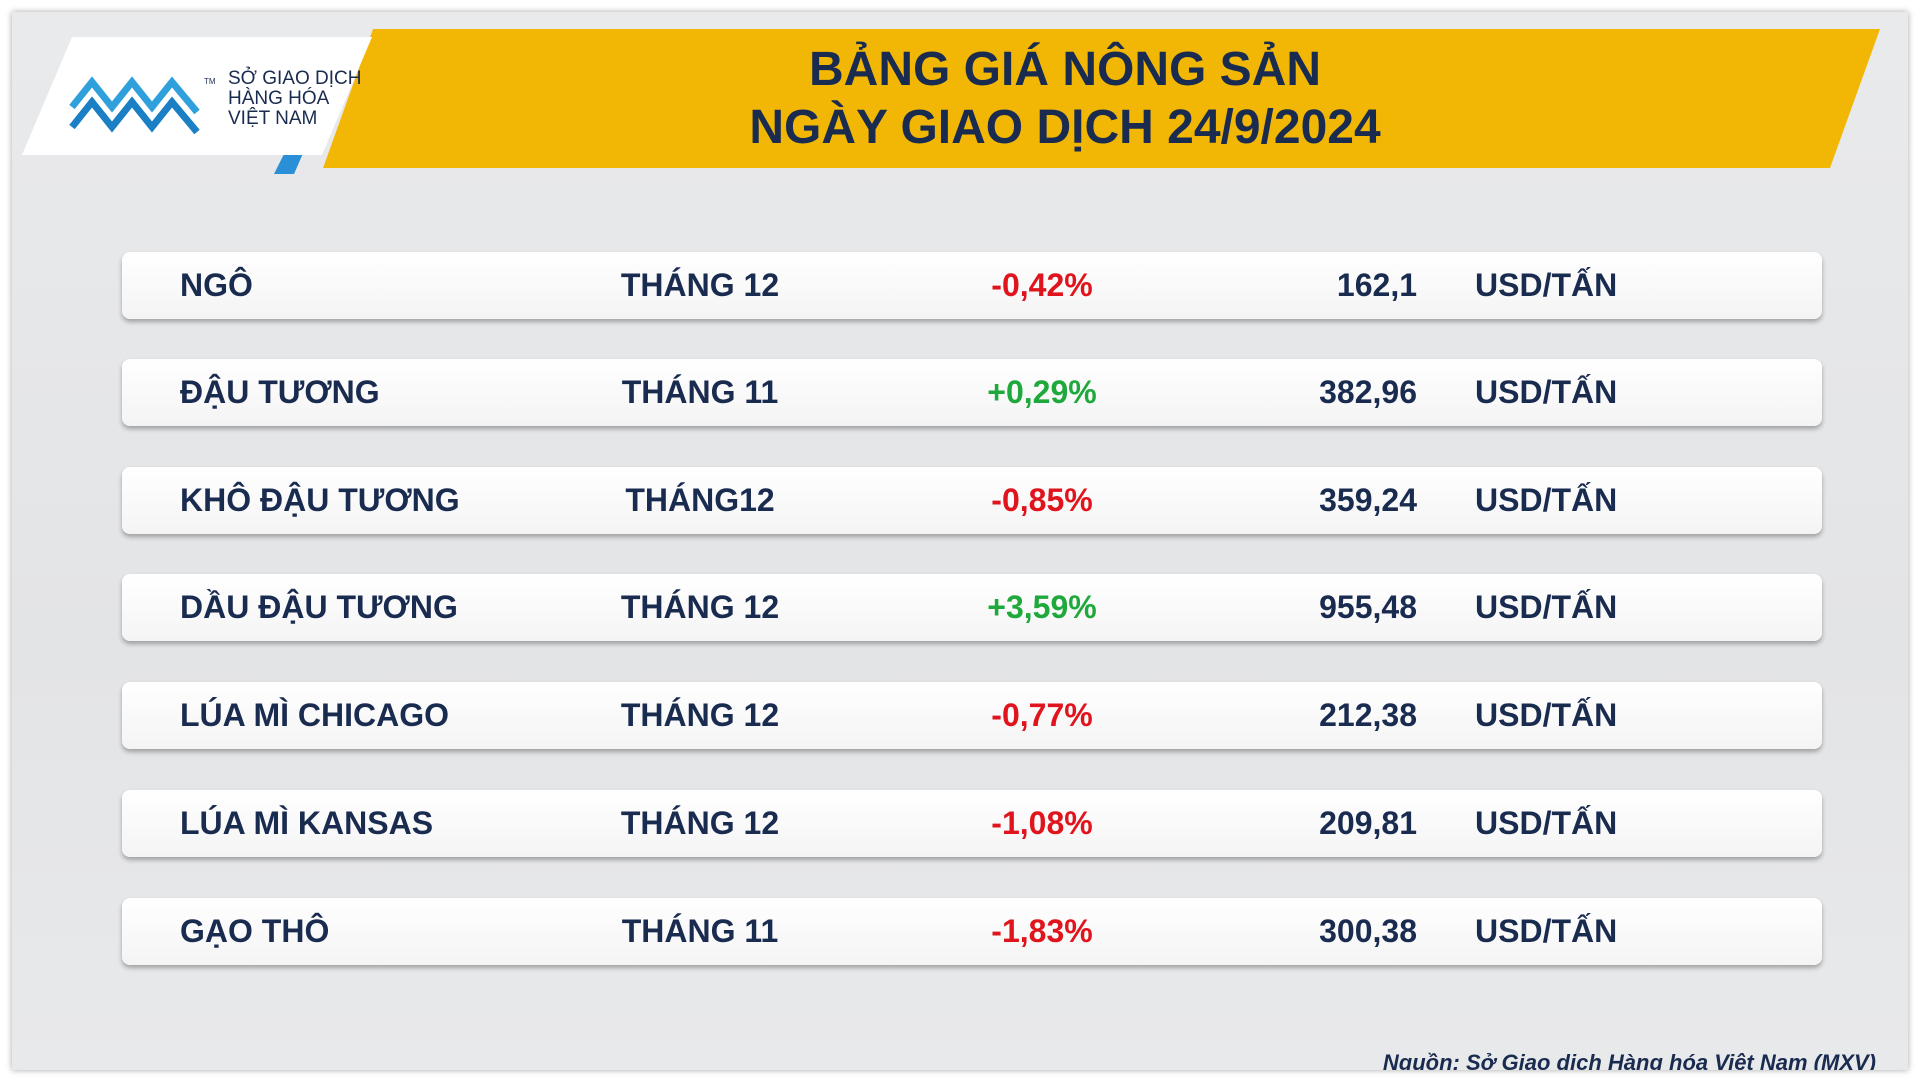 The width and height of the screenshot is (1920, 1080). What do you see at coordinates (319, 607) in the screenshot?
I see `commodity-name: DẦU ĐẬU TƯƠNG` at bounding box center [319, 607].